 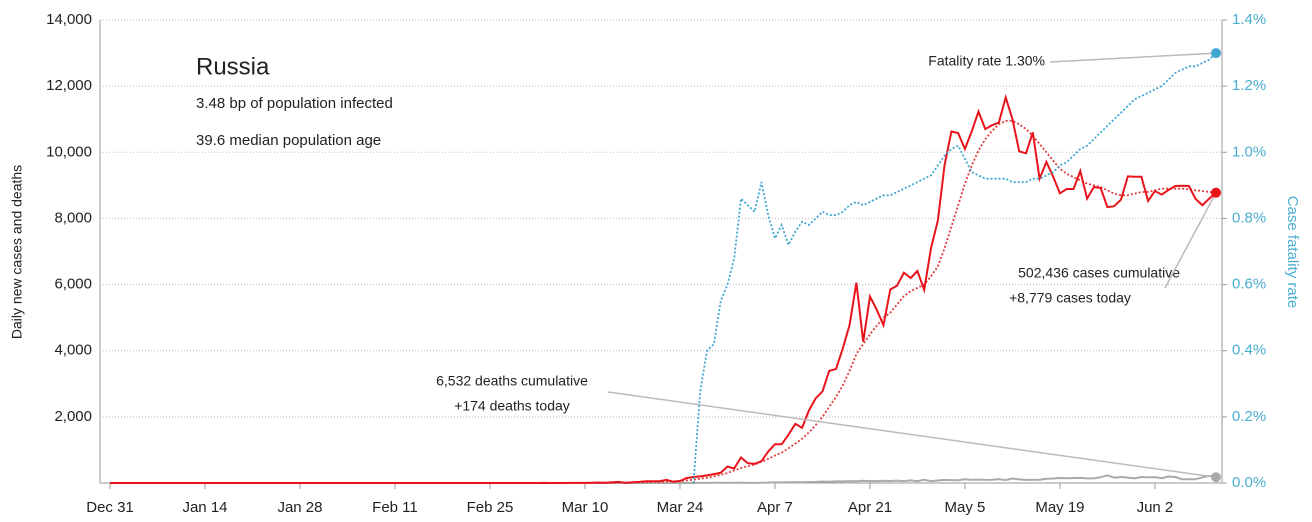 What do you see at coordinates (69, 151) in the screenshot?
I see `y-tick-label: 10,000` at bounding box center [69, 151].